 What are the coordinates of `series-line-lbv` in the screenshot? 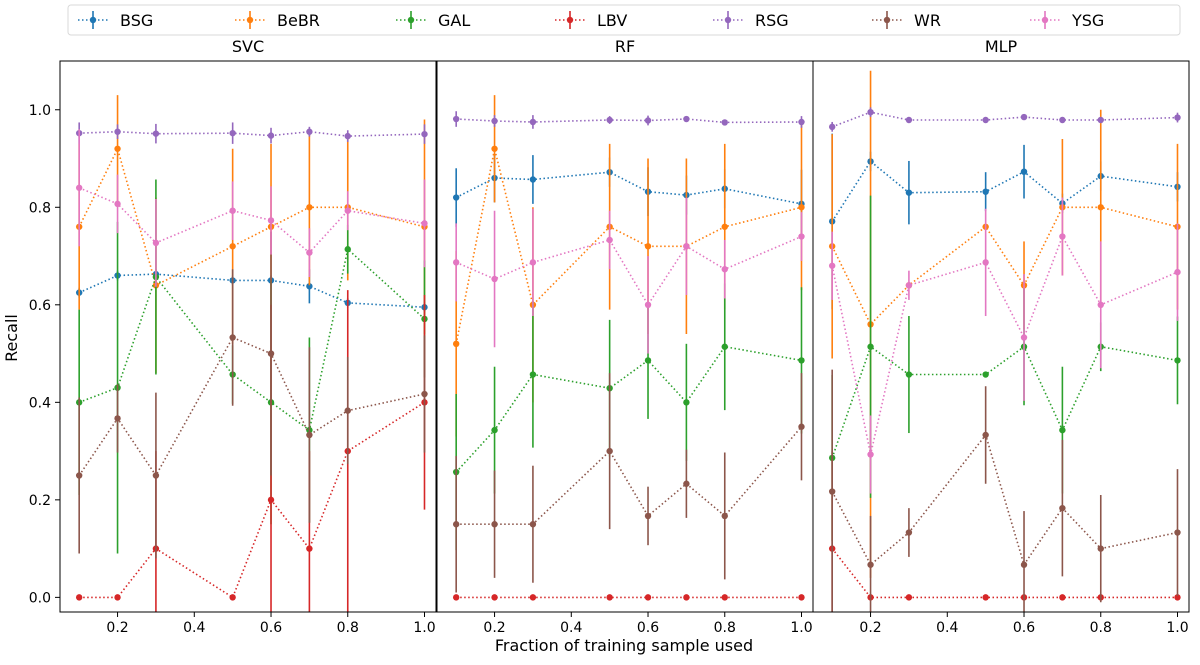 It's located at (1004, 573).